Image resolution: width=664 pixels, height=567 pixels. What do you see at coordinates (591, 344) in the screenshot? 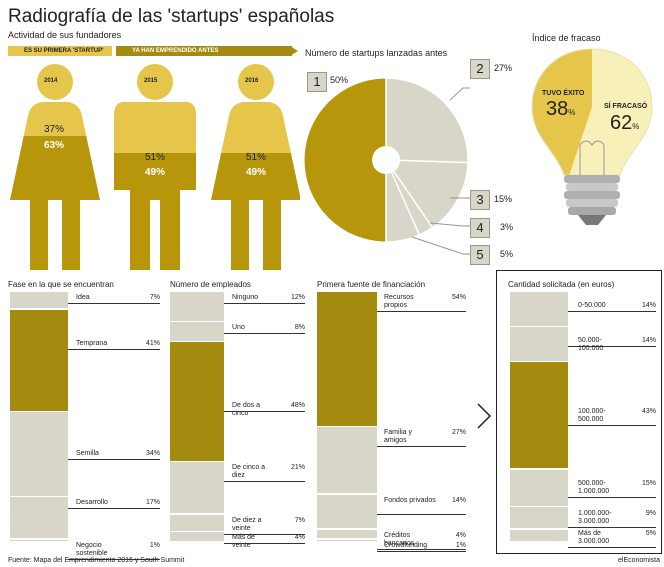
I see `category-label: 50.000-100.000` at bounding box center [591, 344].